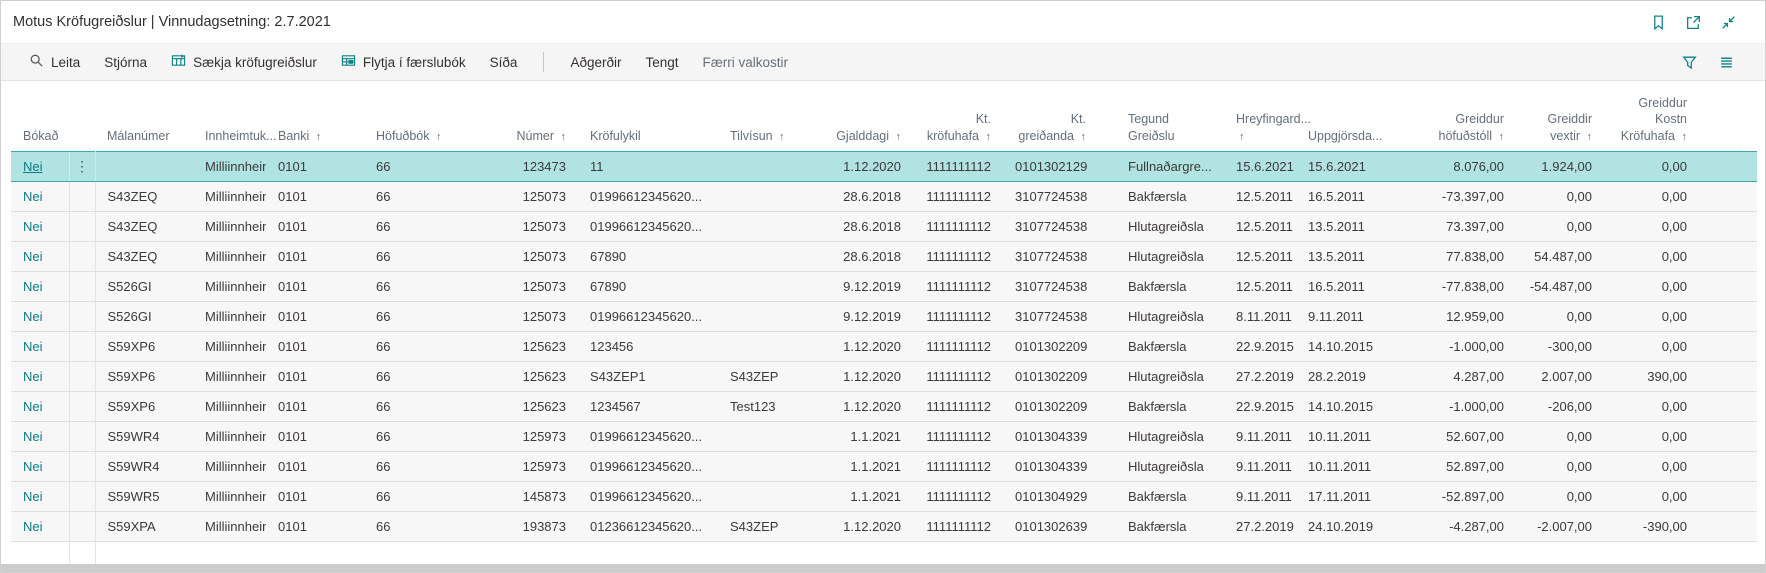  I want to click on fetch-payments-button: Sækja kröfugreiðslur, so click(244, 62).